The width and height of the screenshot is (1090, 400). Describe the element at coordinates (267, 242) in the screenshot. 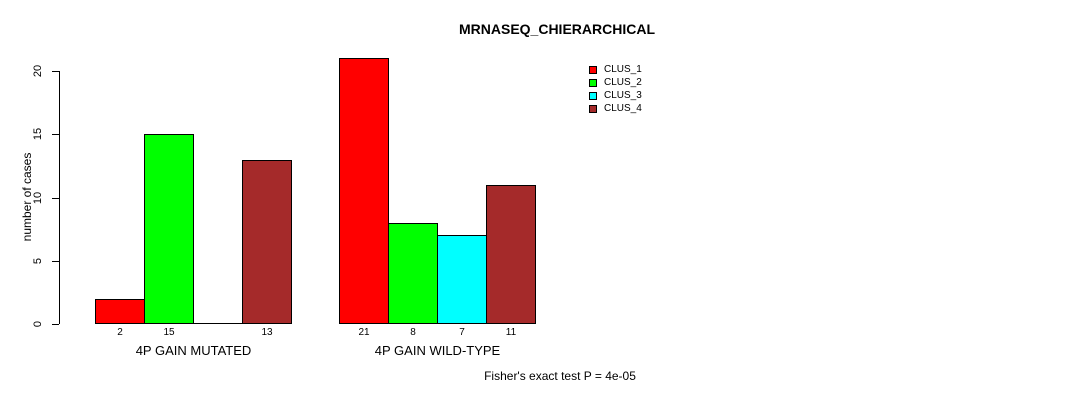

I see `bar-clus_4-group1` at that location.